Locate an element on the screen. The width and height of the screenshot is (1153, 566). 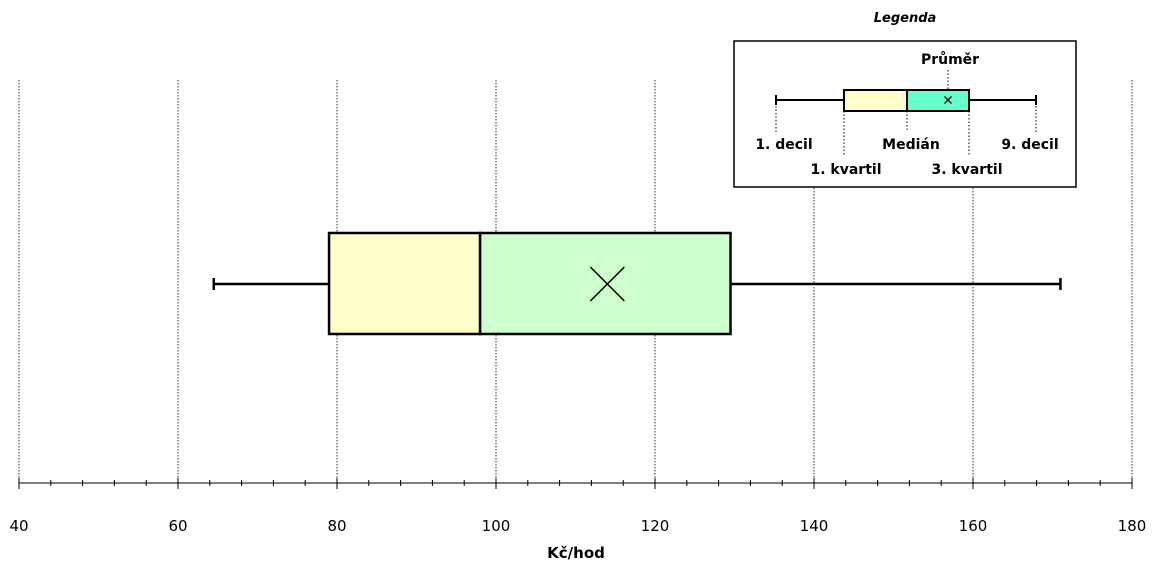
x-tick-label: 120 is located at coordinates (655, 526).